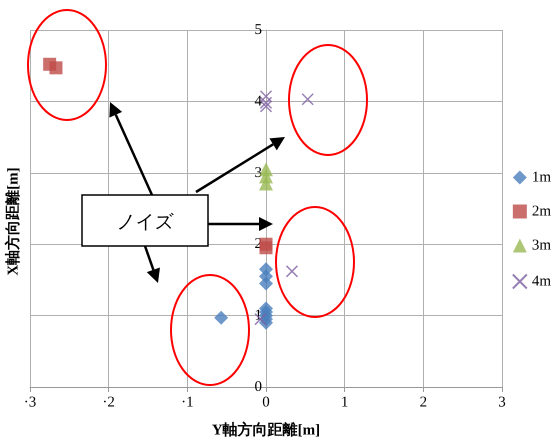 The width and height of the screenshot is (558, 443). What do you see at coordinates (344, 402) in the screenshot?
I see `x-tick-label: 1` at bounding box center [344, 402].